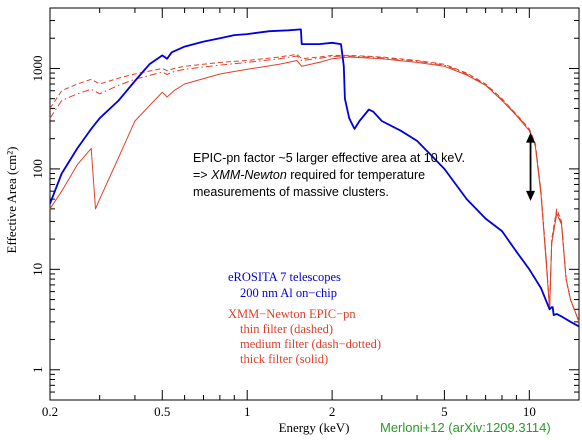 This screenshot has height=440, width=582. Describe the element at coordinates (37, 169) in the screenshot. I see `y-tick-label: 100` at that location.